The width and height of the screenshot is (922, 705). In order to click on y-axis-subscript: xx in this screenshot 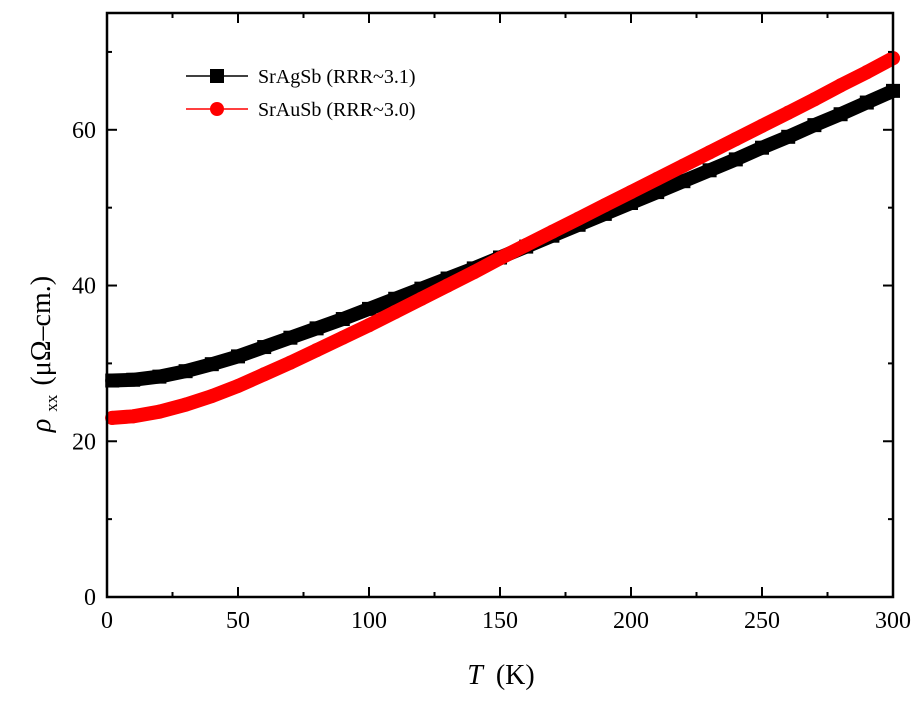, I will do `click(51, 403)`.